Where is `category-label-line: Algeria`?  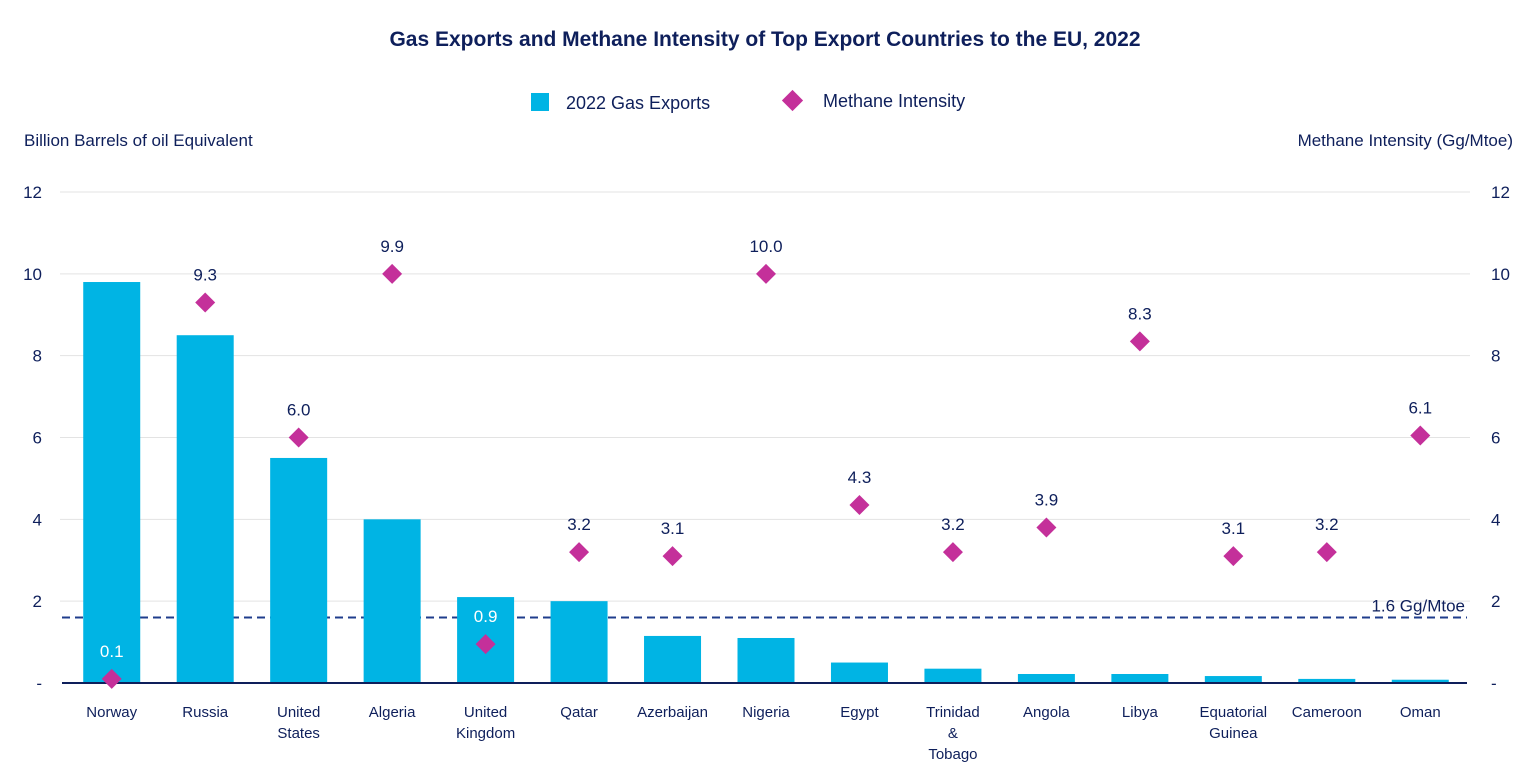
category-label-line: Algeria is located at coordinates (392, 712).